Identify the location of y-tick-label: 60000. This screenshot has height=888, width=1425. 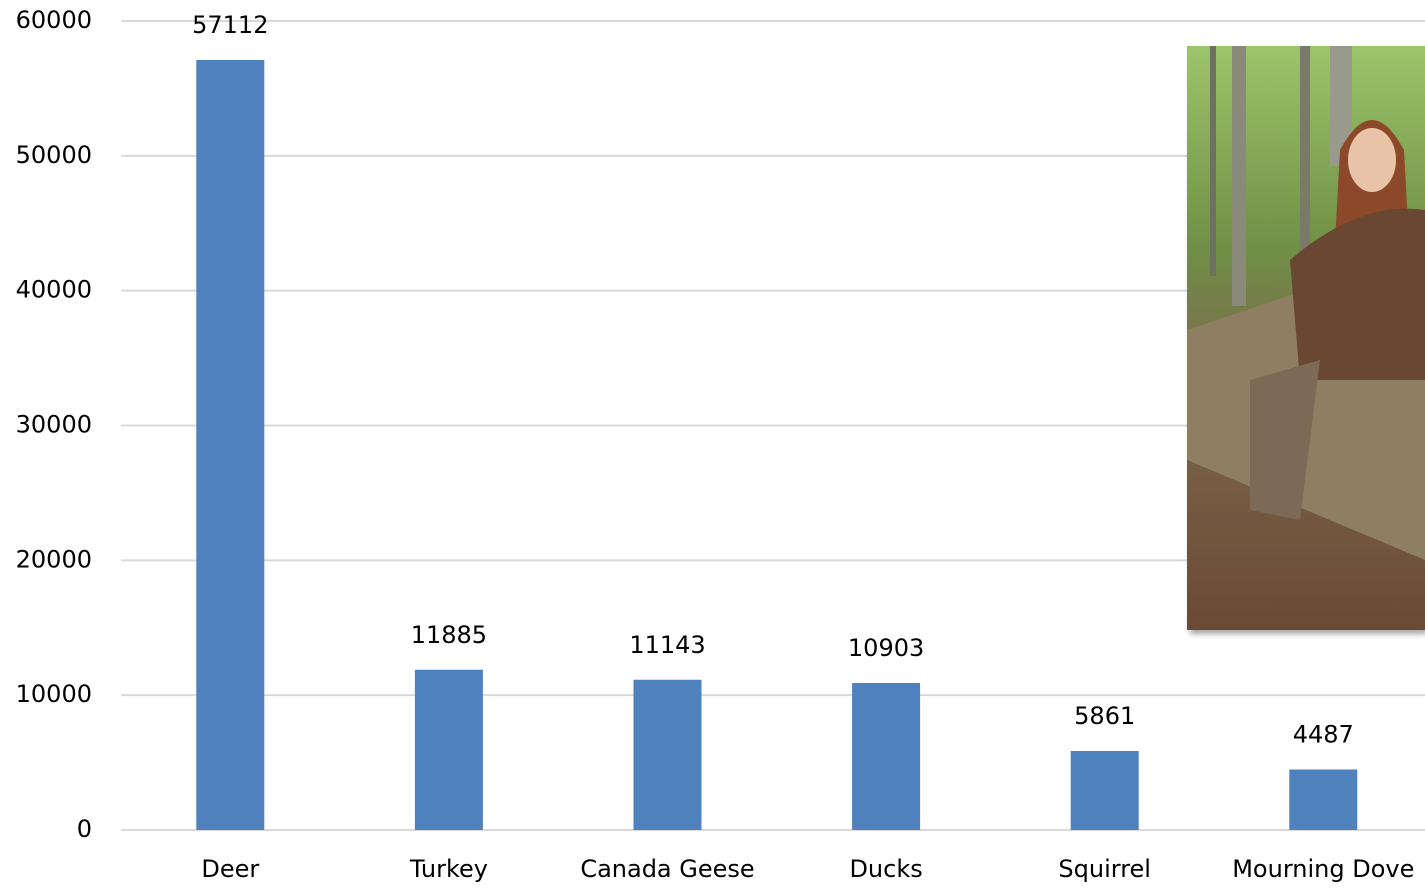
(54, 20).